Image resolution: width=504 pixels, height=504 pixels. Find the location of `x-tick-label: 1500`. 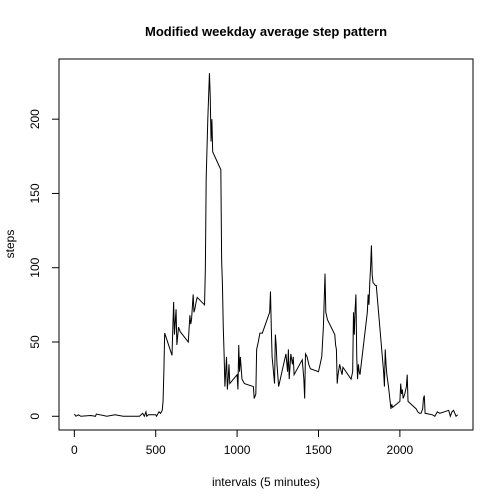

x-tick-label: 1500 is located at coordinates (318, 450).